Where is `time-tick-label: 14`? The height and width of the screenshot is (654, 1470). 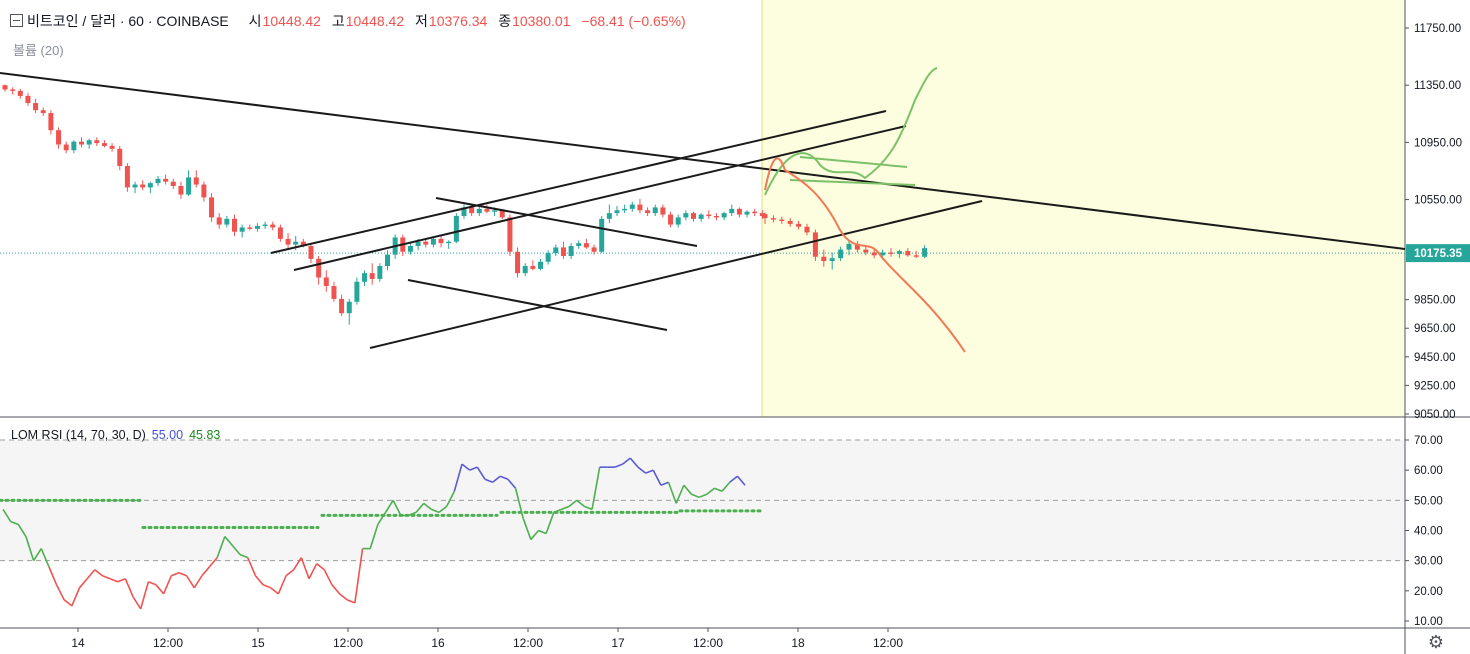 time-tick-label: 14 is located at coordinates (78, 643).